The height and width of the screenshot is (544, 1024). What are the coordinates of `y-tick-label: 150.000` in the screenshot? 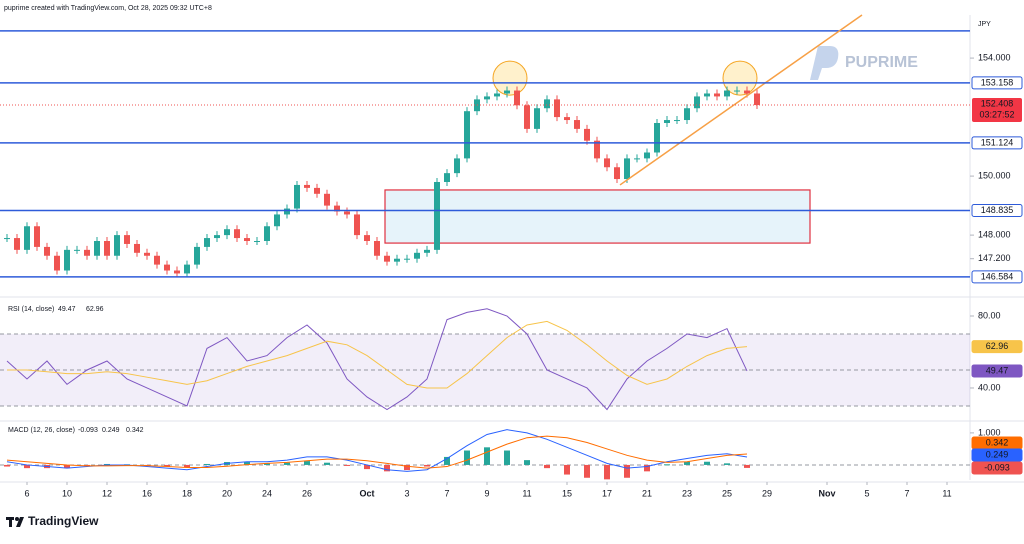 It's located at (994, 175).